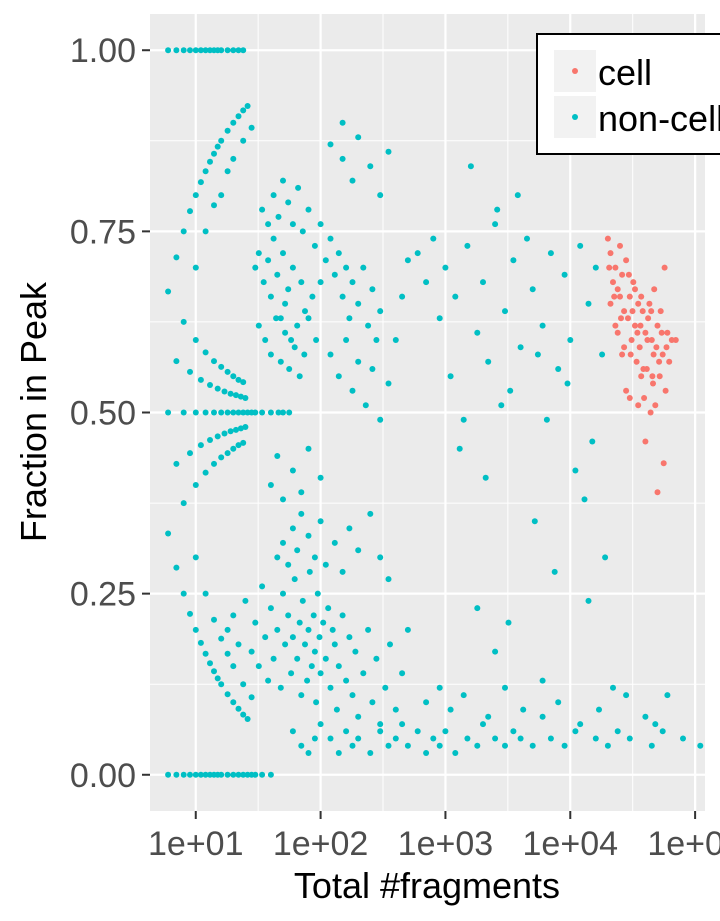 This screenshot has width=720, height=921. What do you see at coordinates (103, 776) in the screenshot?
I see `y-tick-label: 0.00` at bounding box center [103, 776].